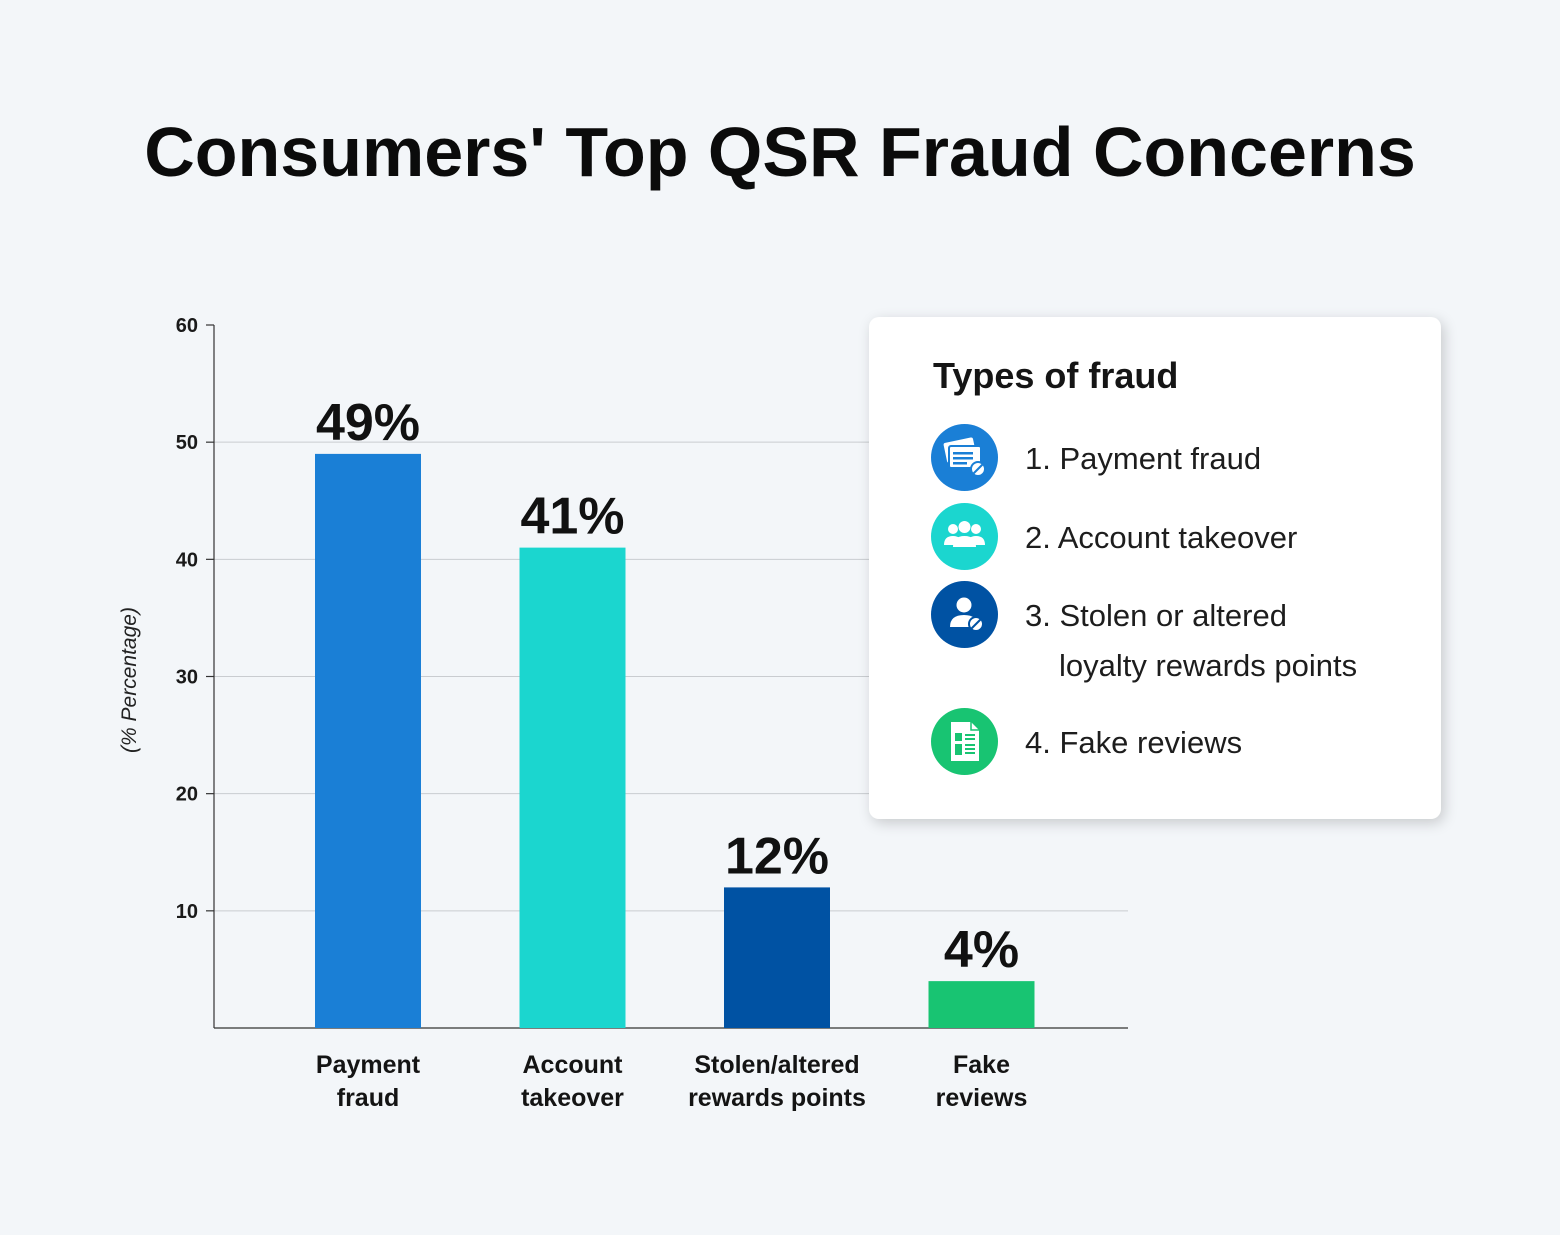 The width and height of the screenshot is (1560, 1235). What do you see at coordinates (572, 1098) in the screenshot?
I see `x-category-label-line: takeover` at bounding box center [572, 1098].